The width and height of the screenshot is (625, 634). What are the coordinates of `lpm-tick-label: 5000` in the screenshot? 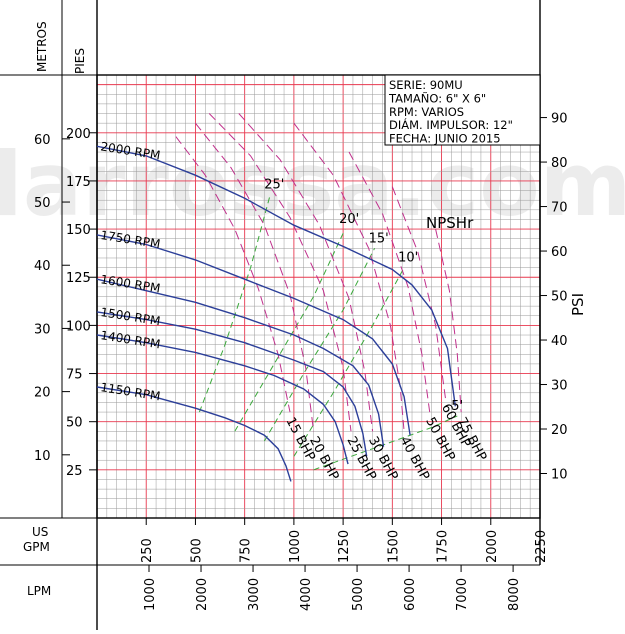 It's located at (358, 594).